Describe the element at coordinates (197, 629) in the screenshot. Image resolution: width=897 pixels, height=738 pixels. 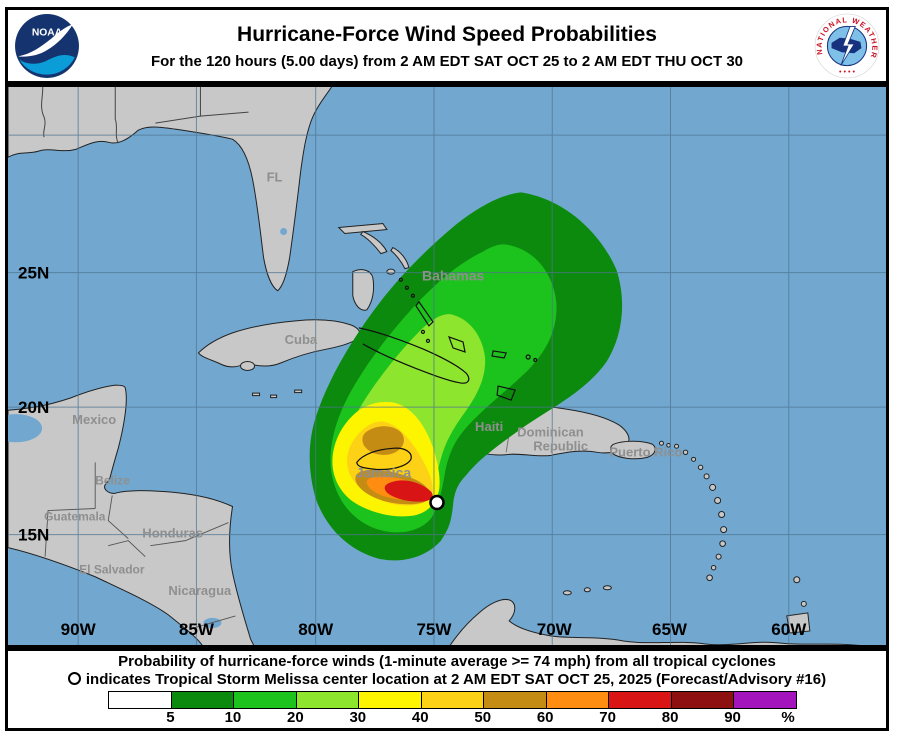
I see `lon-label-85w: 85W` at that location.